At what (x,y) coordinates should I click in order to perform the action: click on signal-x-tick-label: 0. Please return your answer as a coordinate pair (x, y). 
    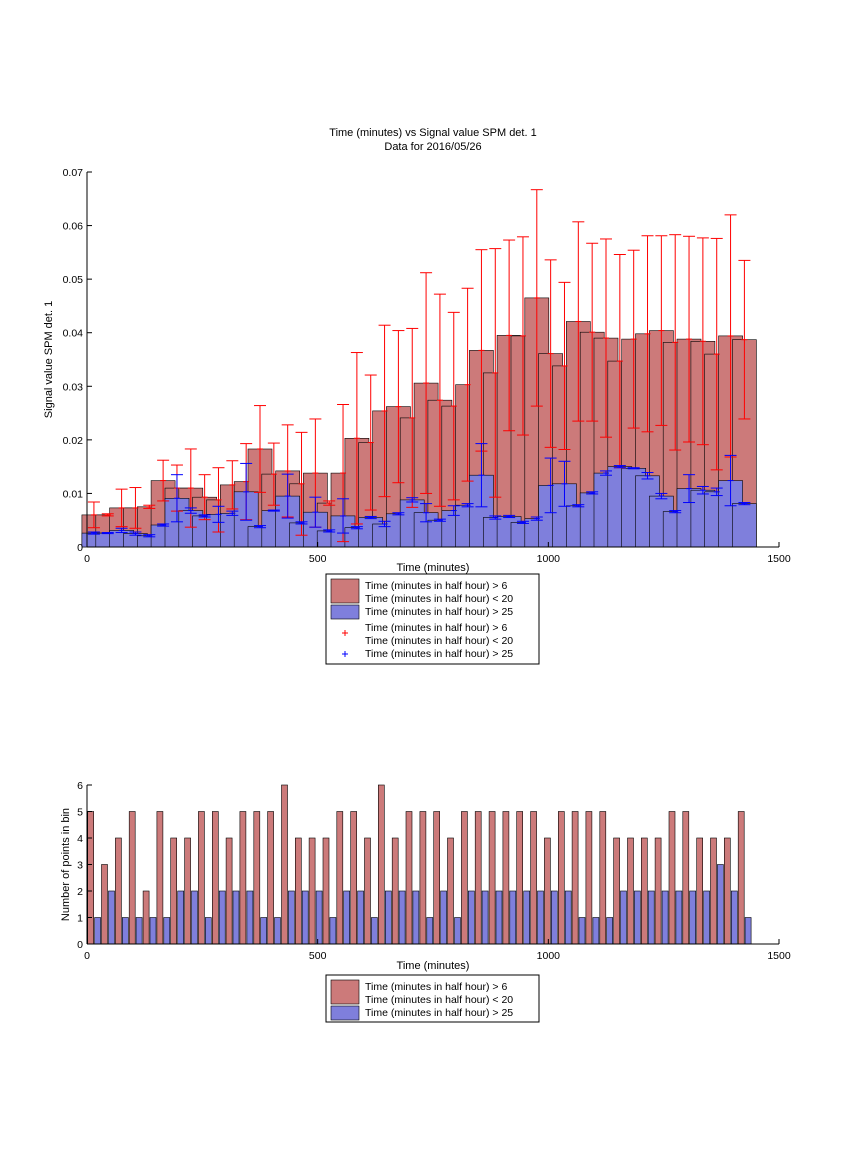
    Looking at the image, I should click on (87, 559).